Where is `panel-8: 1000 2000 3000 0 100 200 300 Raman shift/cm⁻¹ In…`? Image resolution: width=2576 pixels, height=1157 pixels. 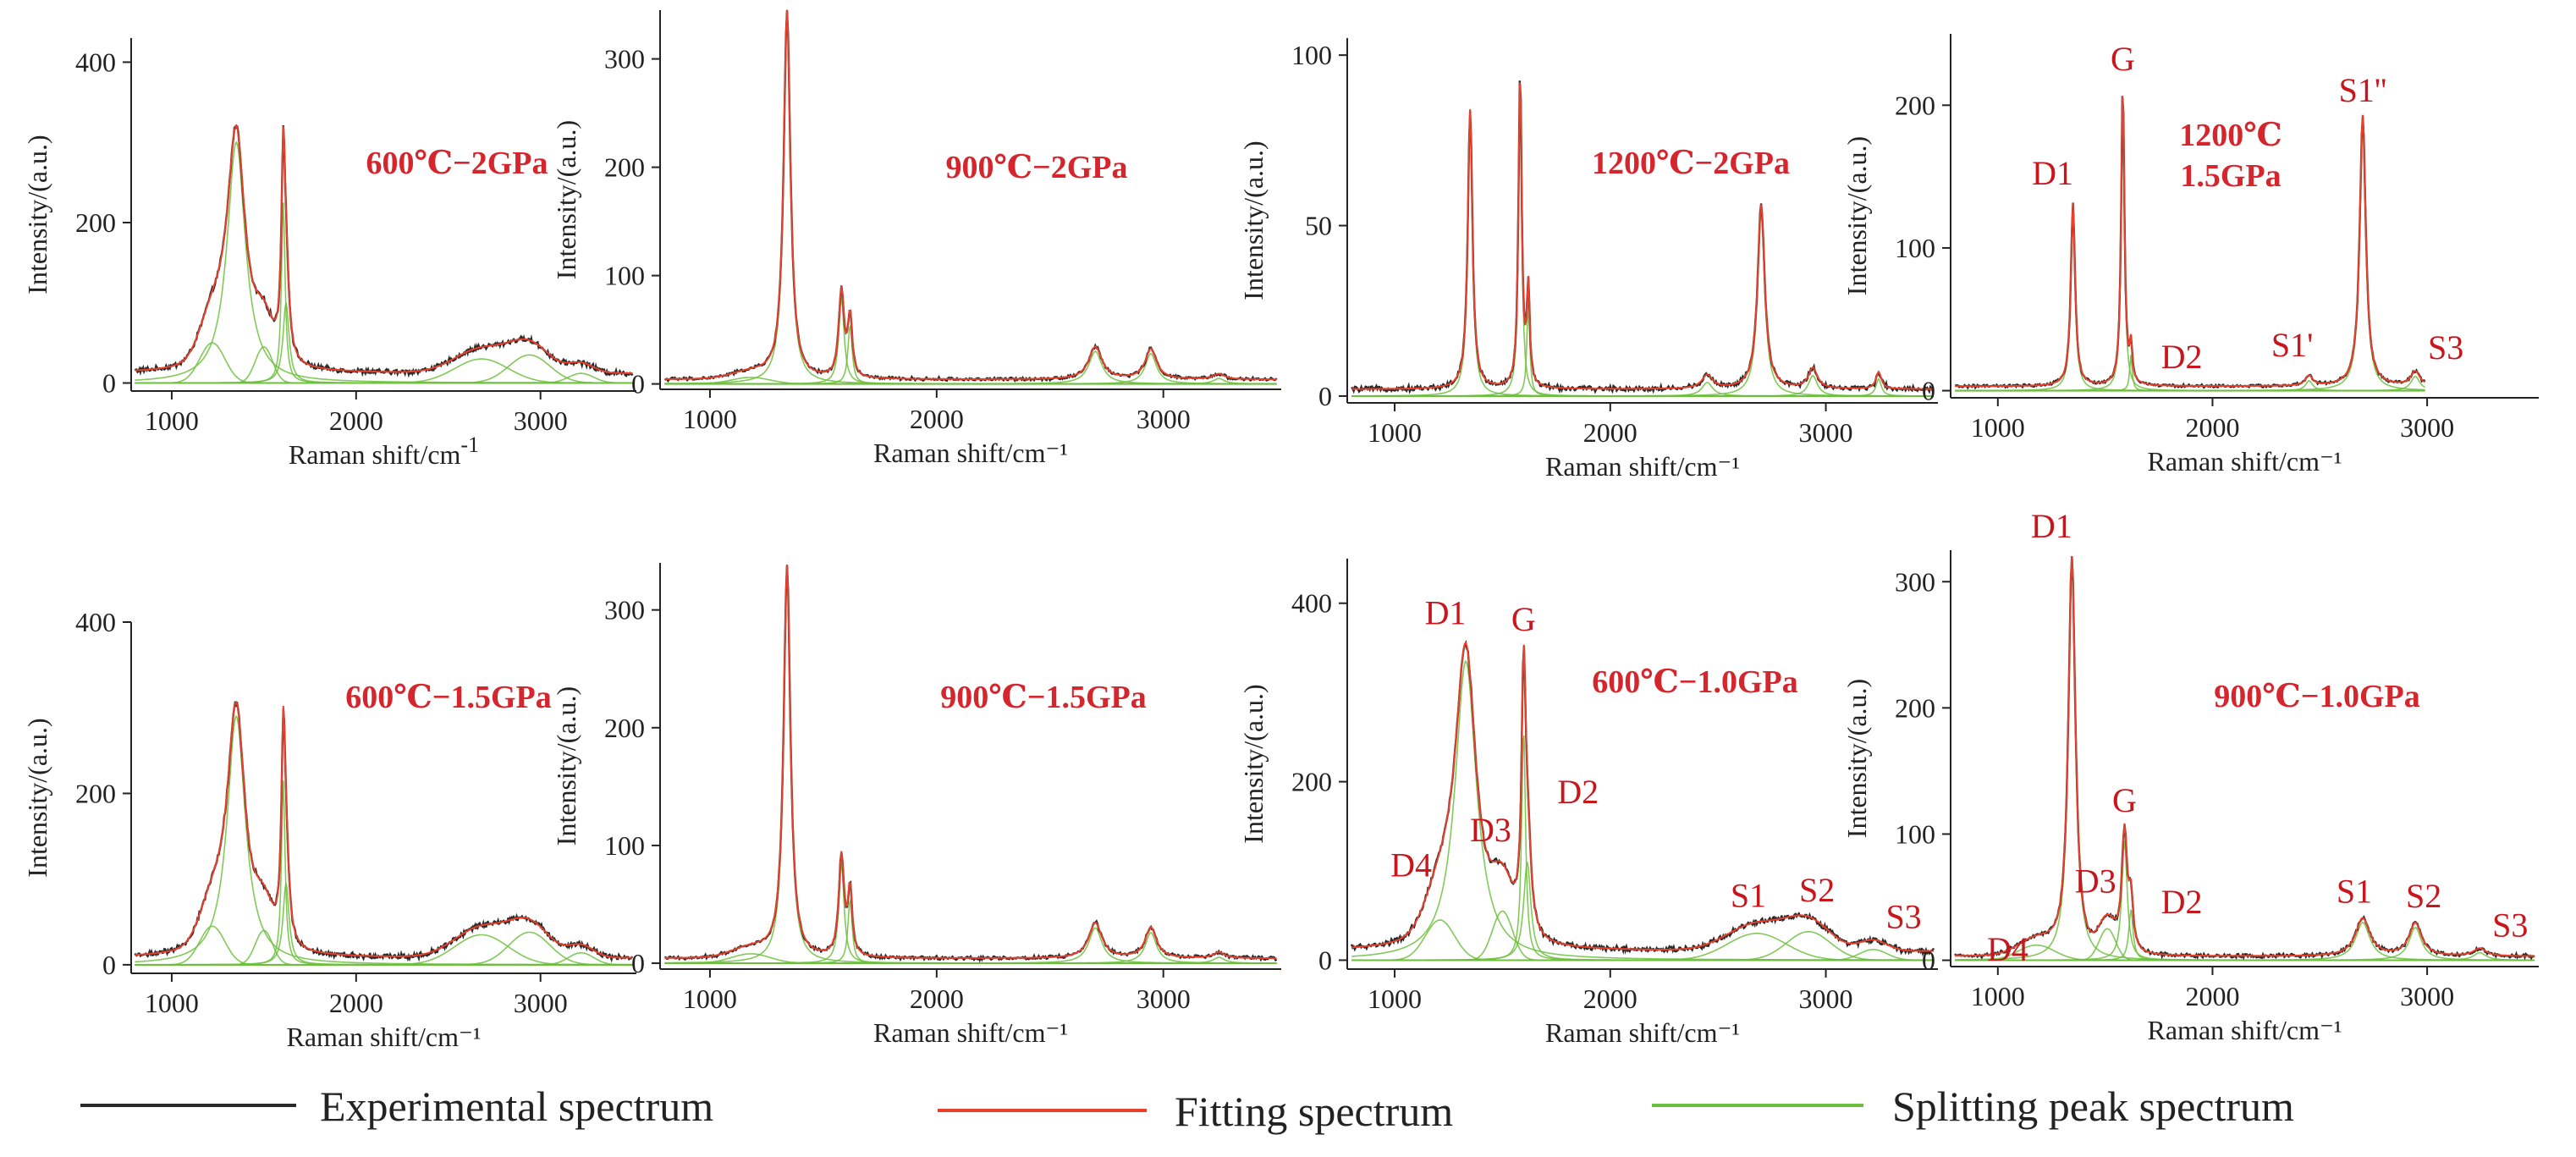
panel-8: 1000 2000 3000 0 100 200 300 Raman shift/cm⁻¹ In… is located at coordinates (2190, 776).